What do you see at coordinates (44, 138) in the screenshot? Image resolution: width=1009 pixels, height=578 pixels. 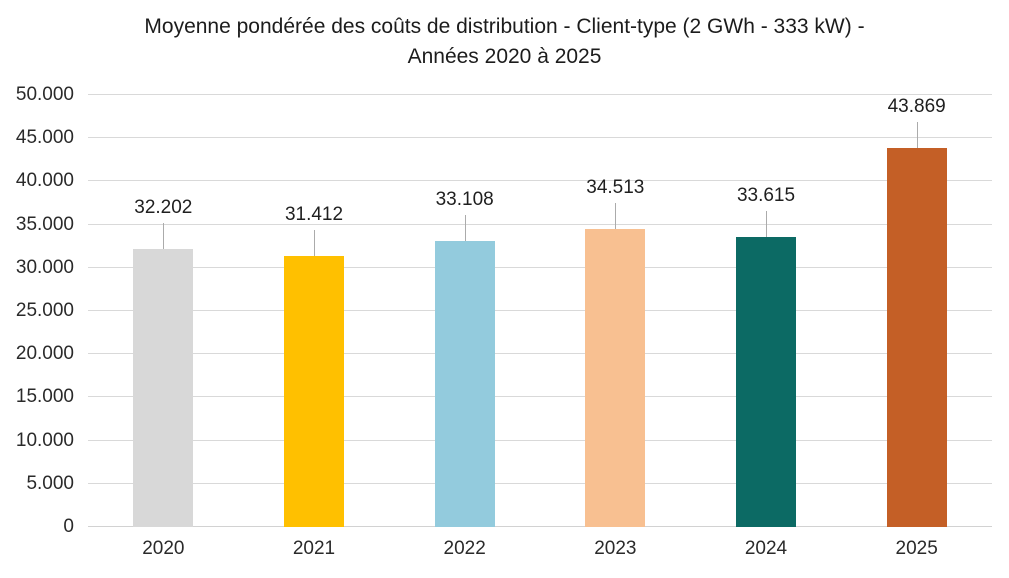 I see `y-tick-label: 45.000` at bounding box center [44, 138].